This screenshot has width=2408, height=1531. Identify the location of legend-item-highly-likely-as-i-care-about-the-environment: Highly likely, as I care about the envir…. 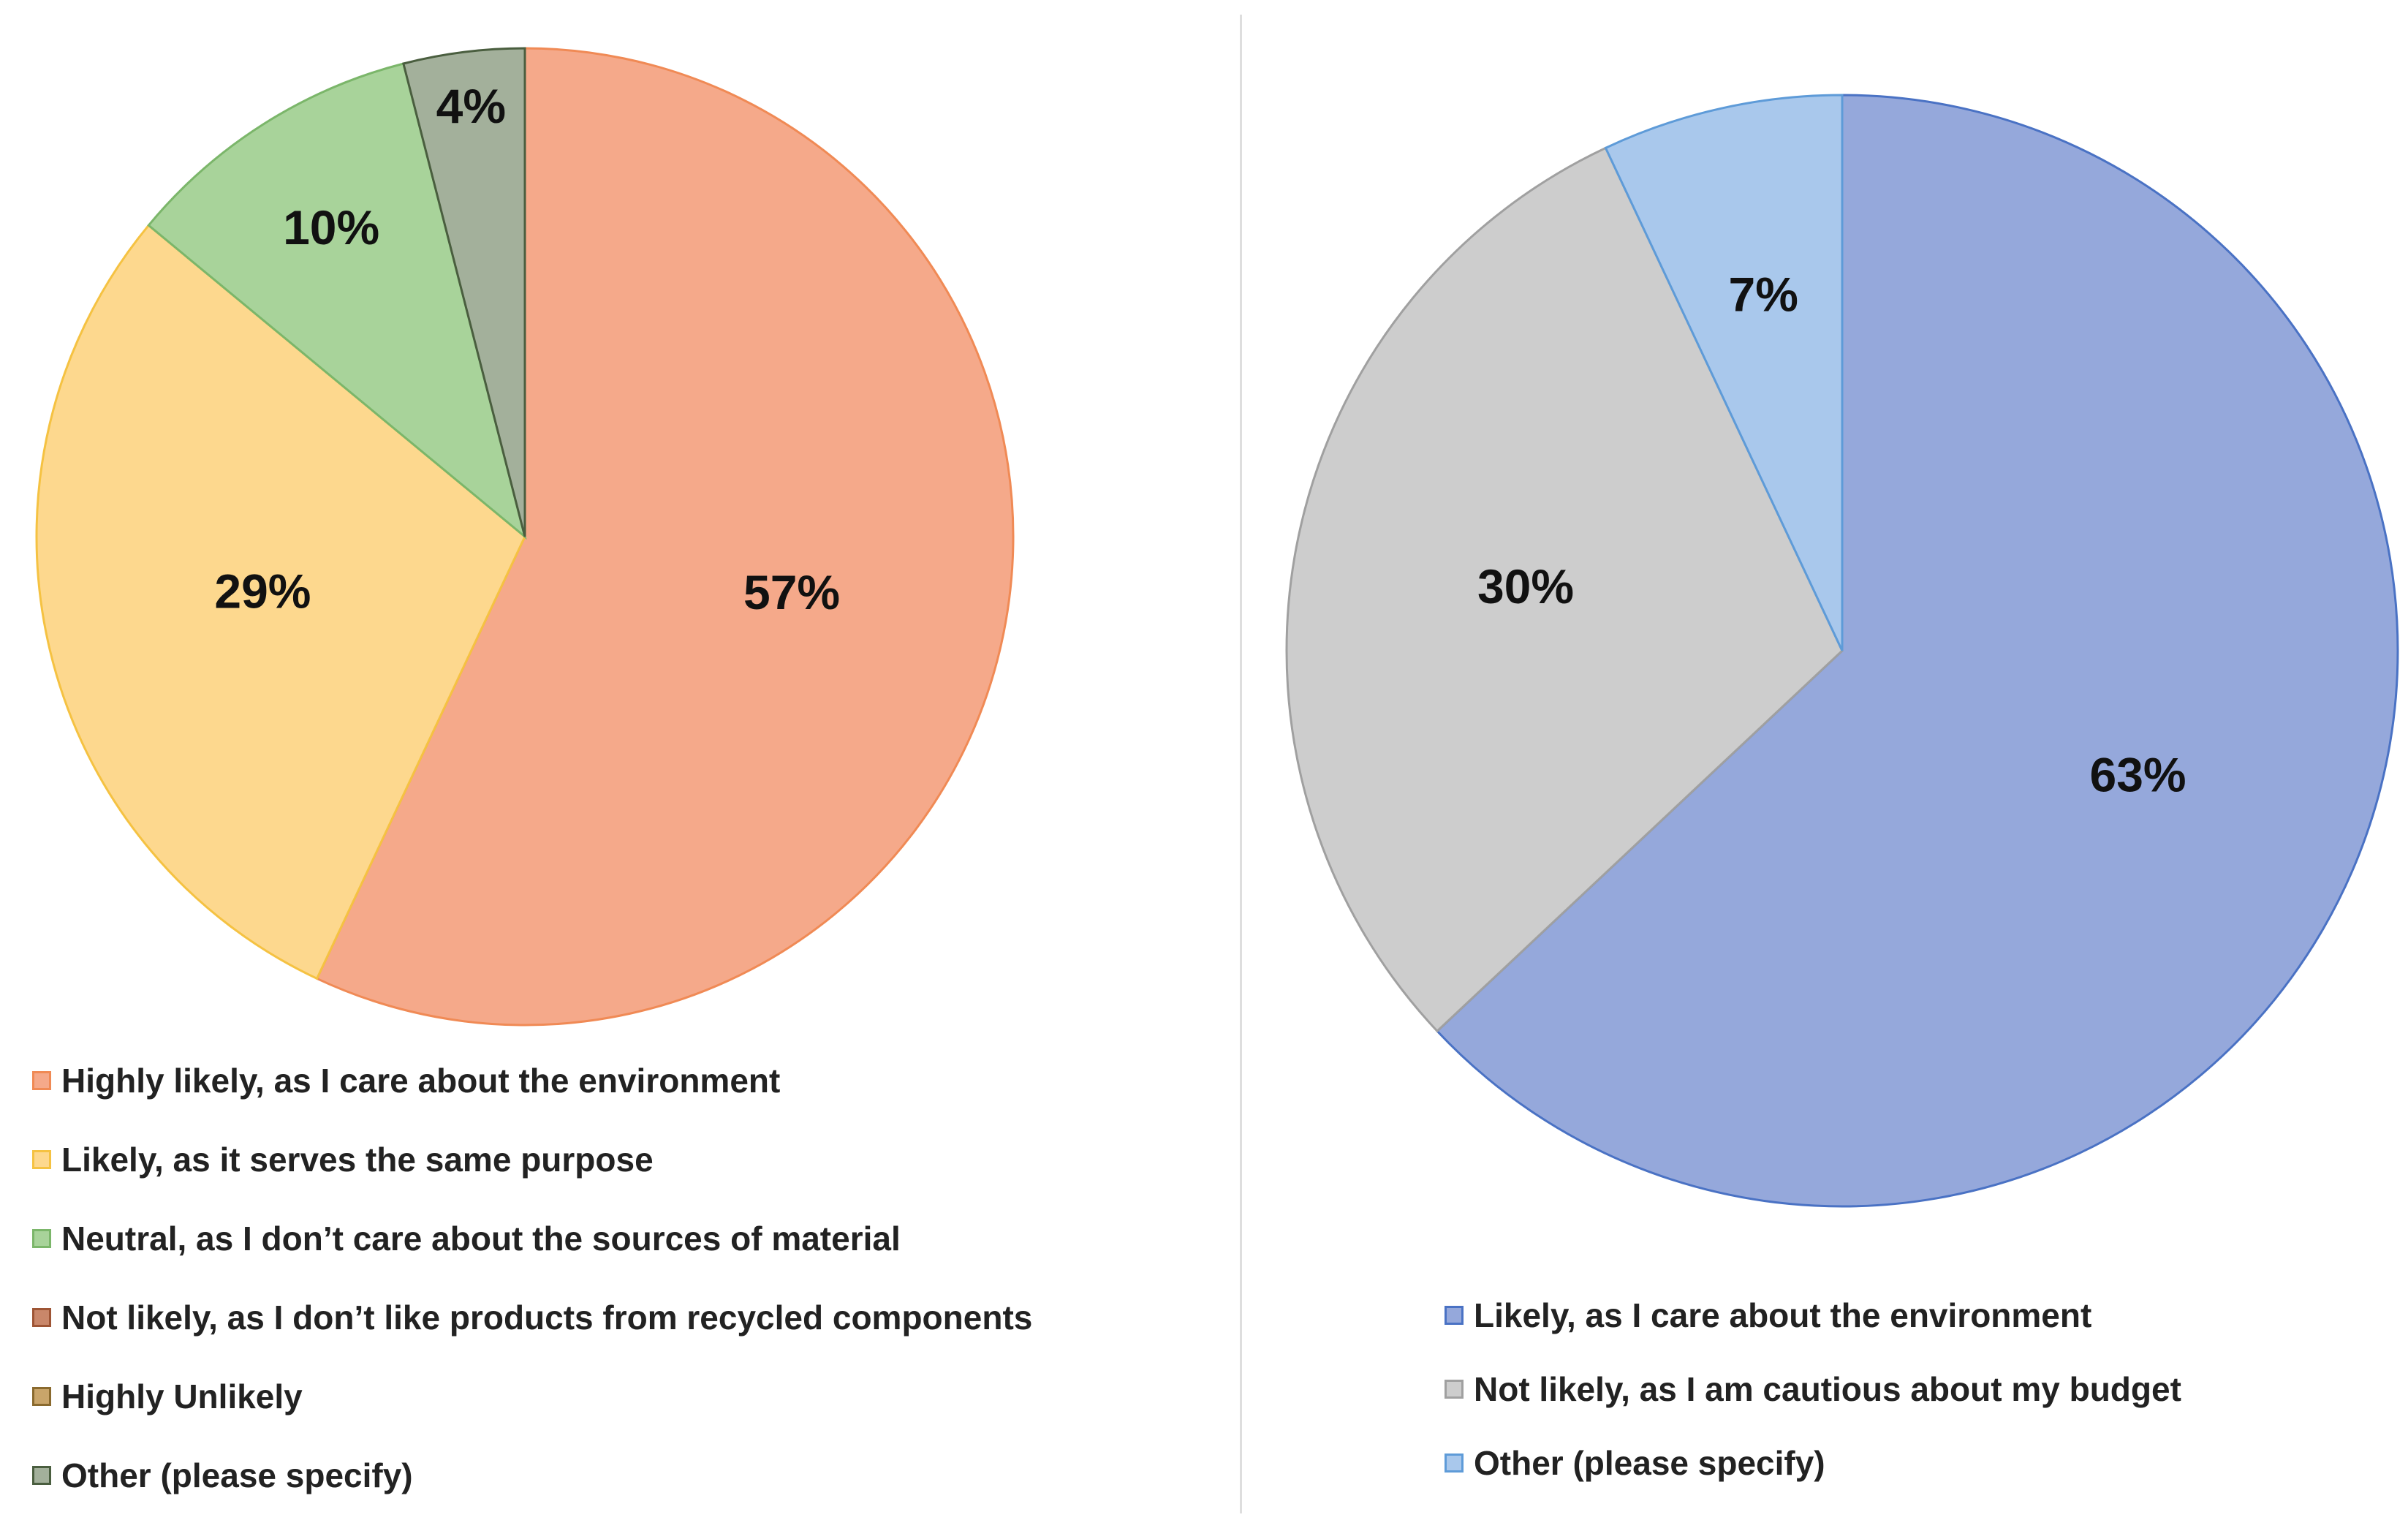
(532, 1080).